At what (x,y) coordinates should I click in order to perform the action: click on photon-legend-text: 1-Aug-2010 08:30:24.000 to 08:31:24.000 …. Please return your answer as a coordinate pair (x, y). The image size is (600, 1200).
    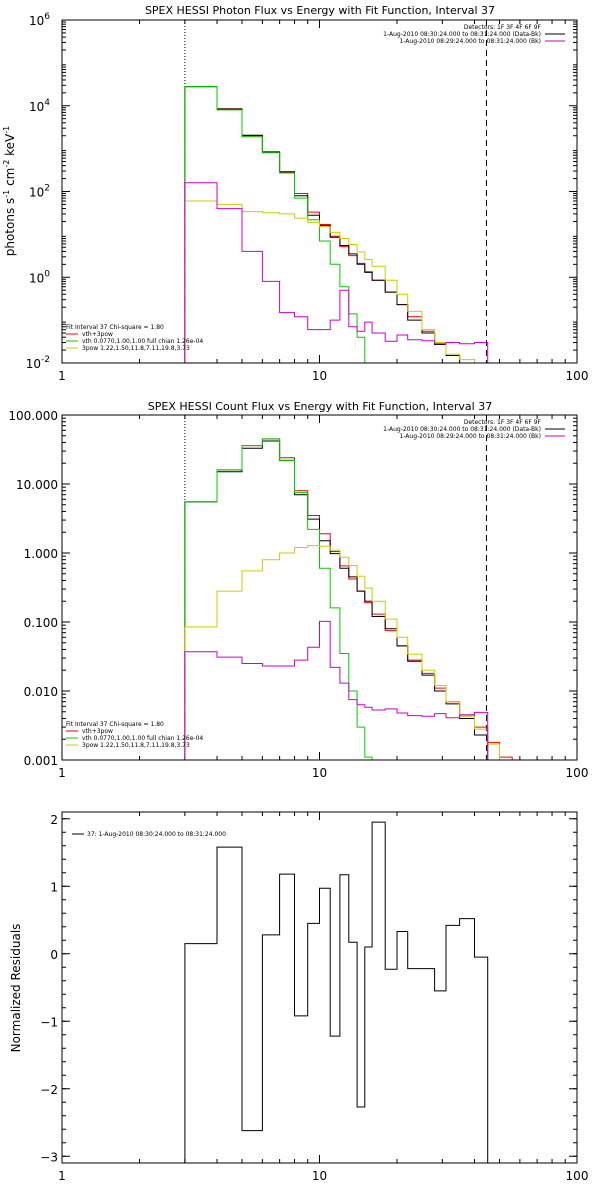
    Looking at the image, I should click on (462, 34).